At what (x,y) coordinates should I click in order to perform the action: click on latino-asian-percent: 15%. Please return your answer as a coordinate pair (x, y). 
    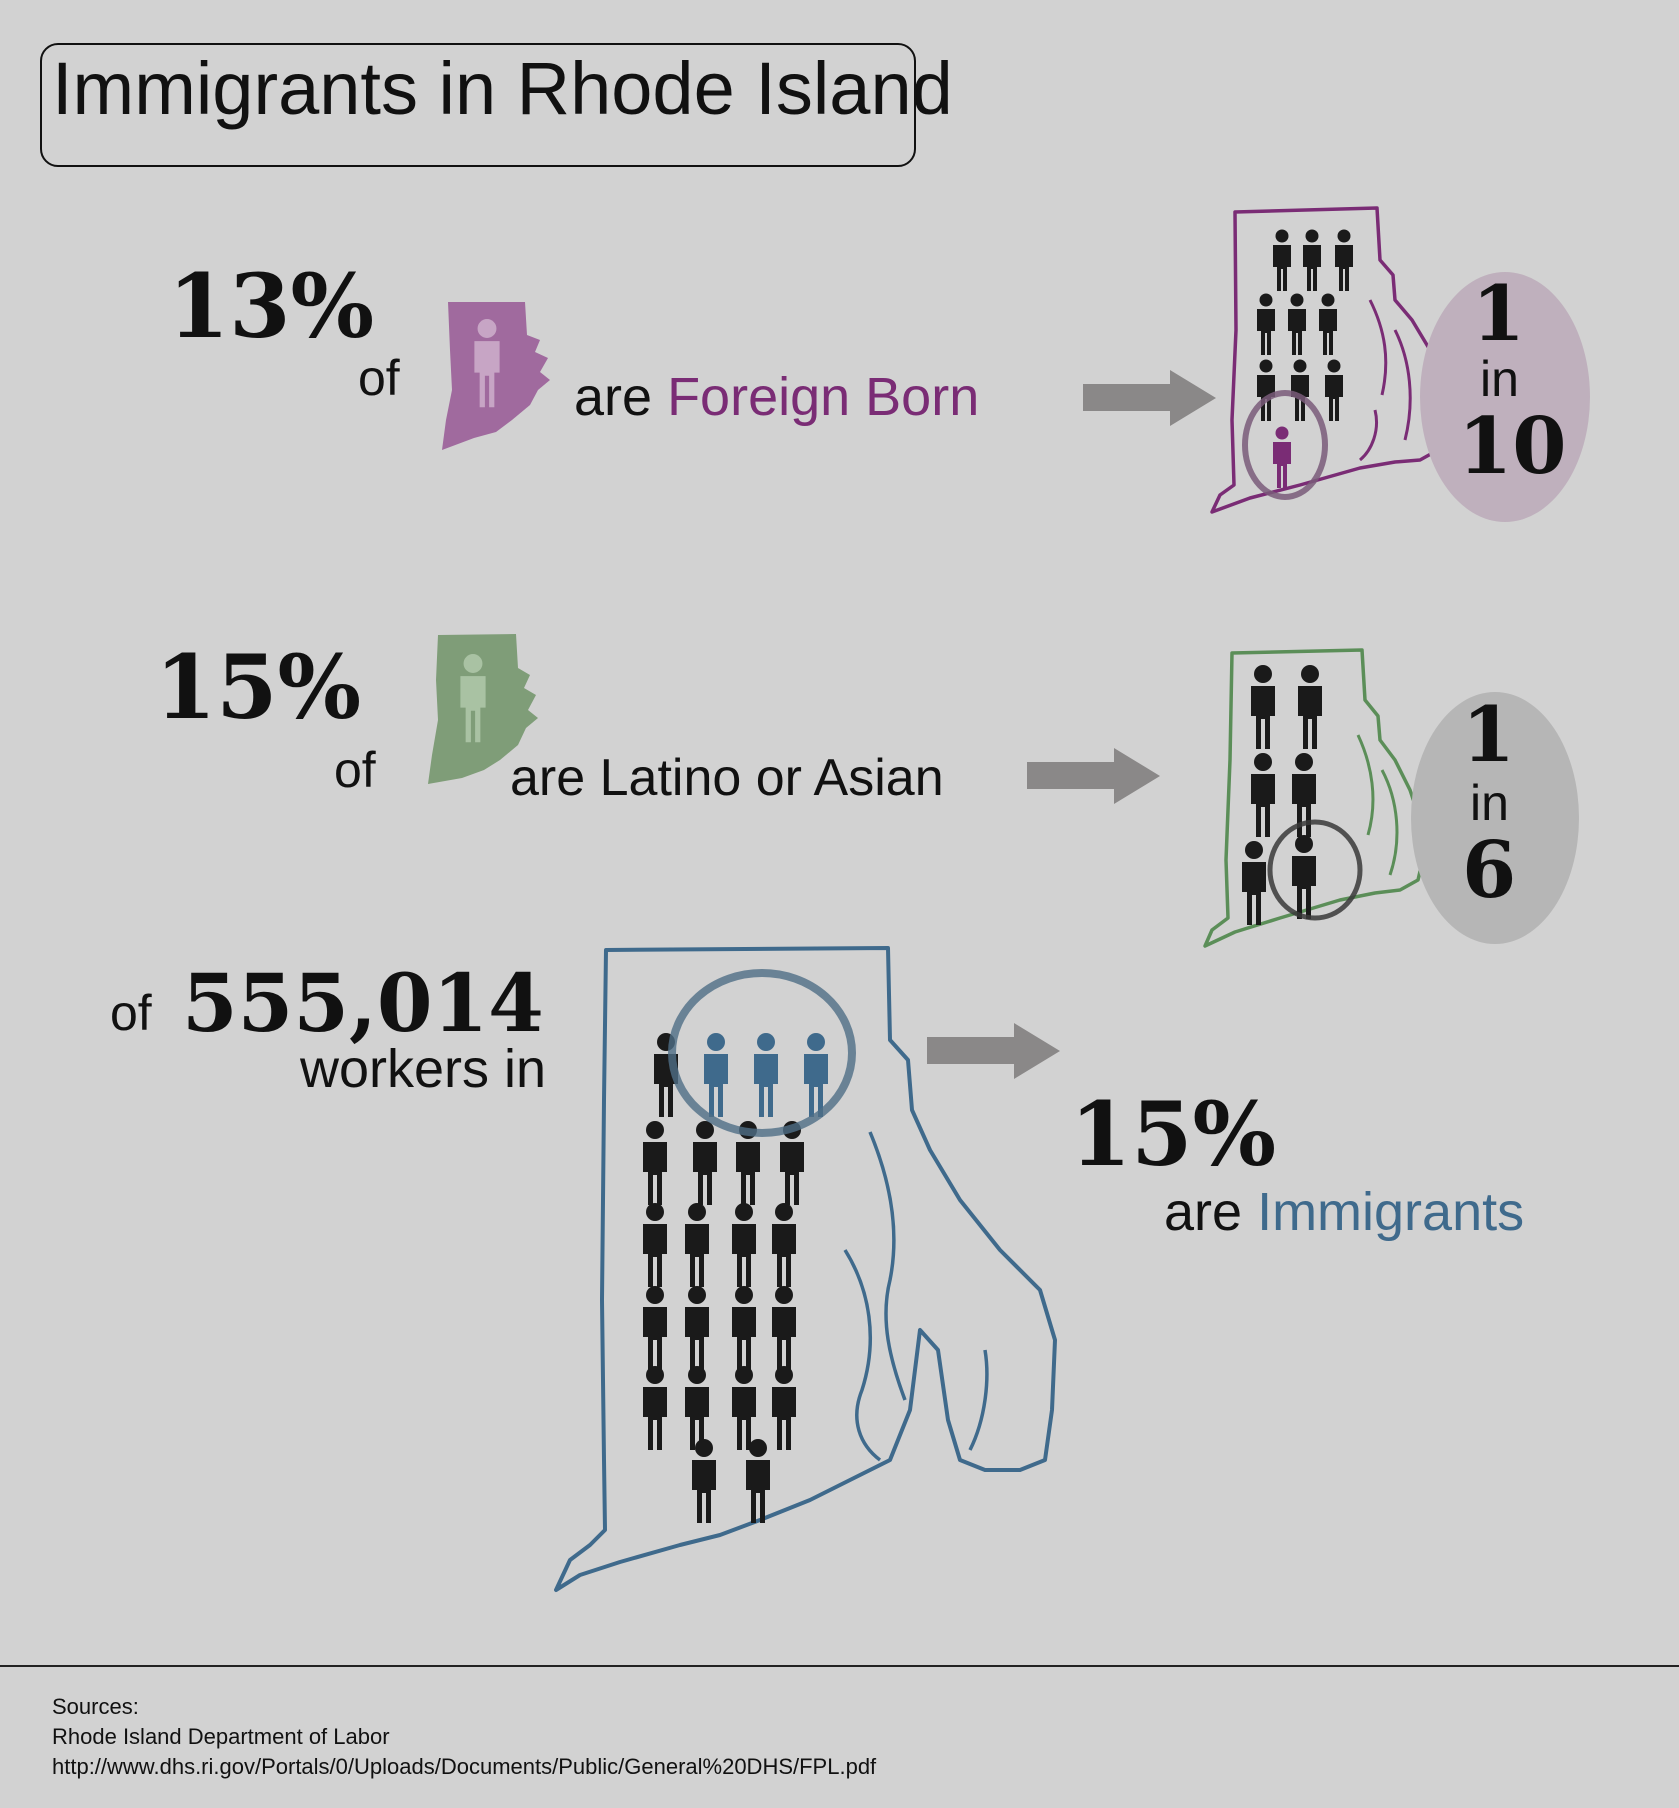
    Looking at the image, I should click on (258, 687).